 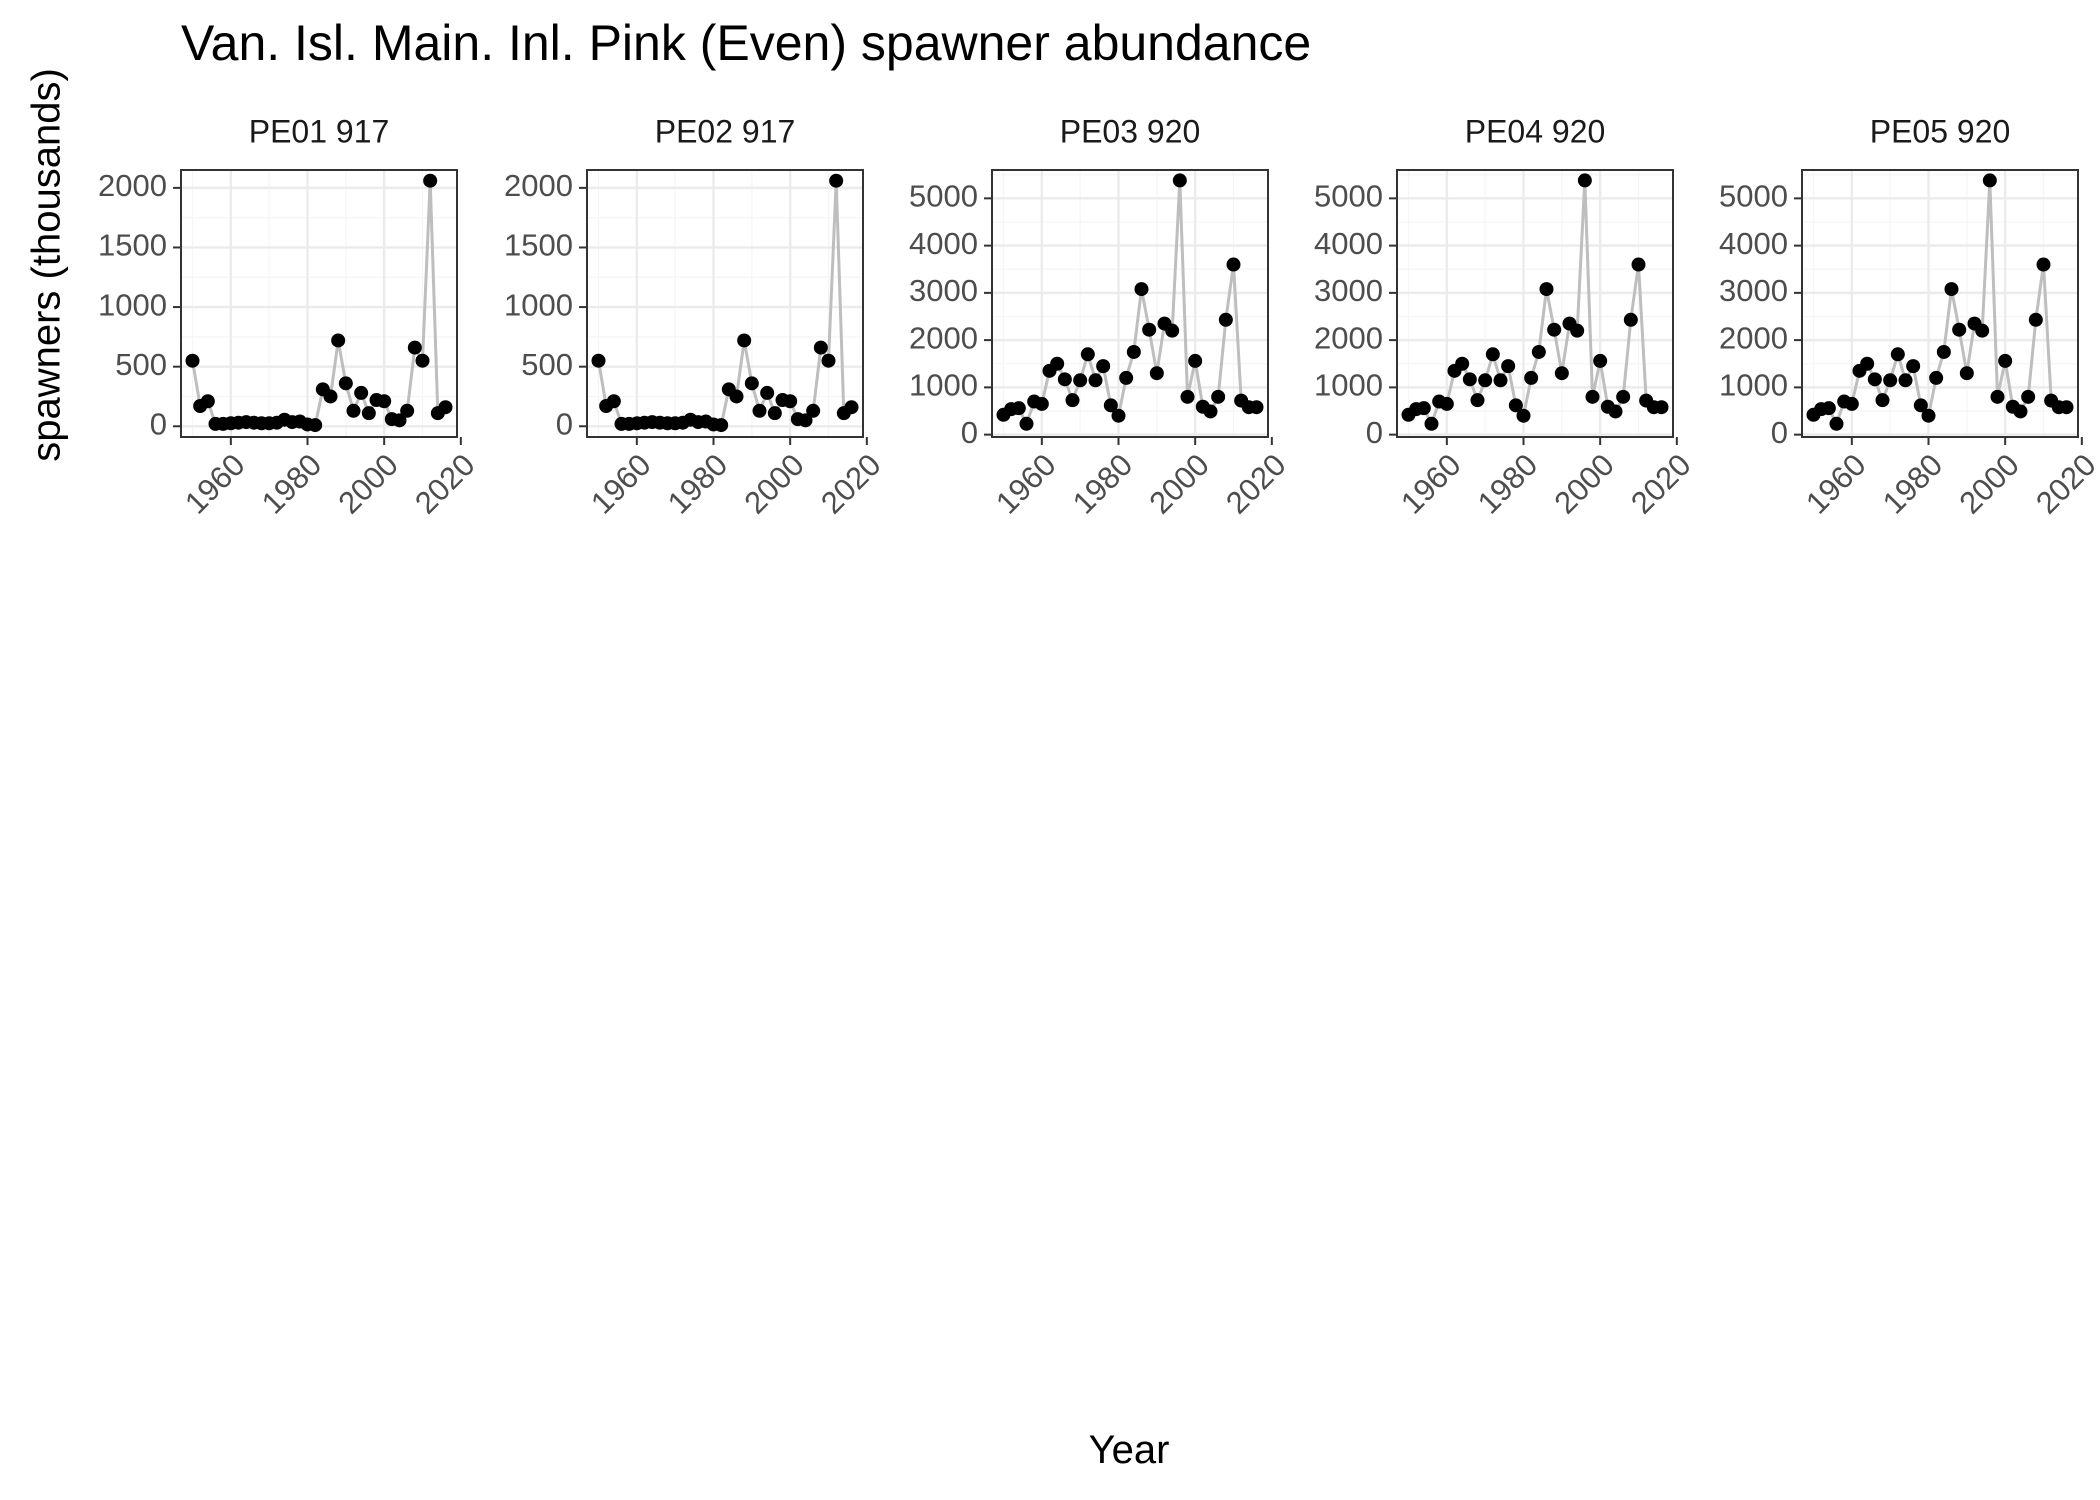 I want to click on x-tick-label: 2000, so click(x=1179, y=484).